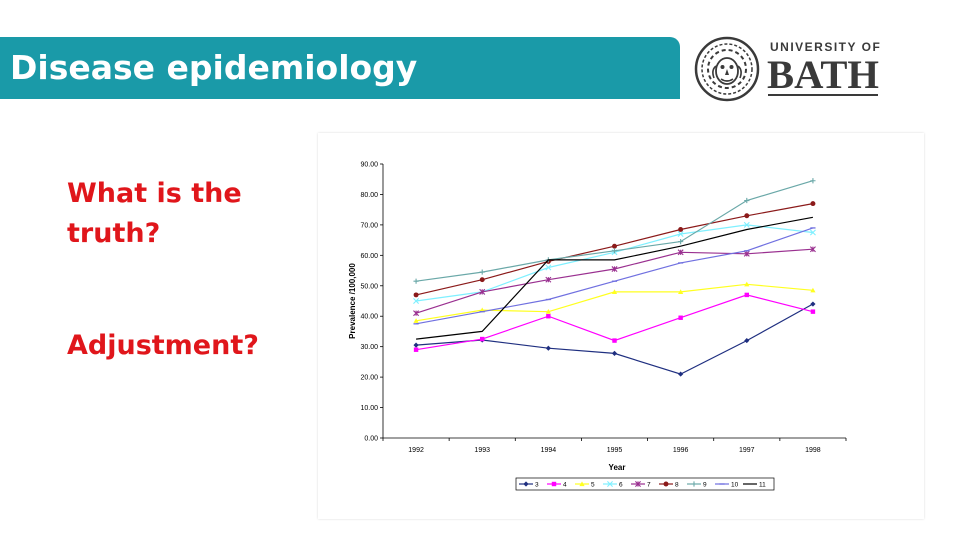 The height and width of the screenshot is (540, 960). Describe the element at coordinates (163, 345) in the screenshot. I see `bullet-adjustment: Adjustment?` at that location.